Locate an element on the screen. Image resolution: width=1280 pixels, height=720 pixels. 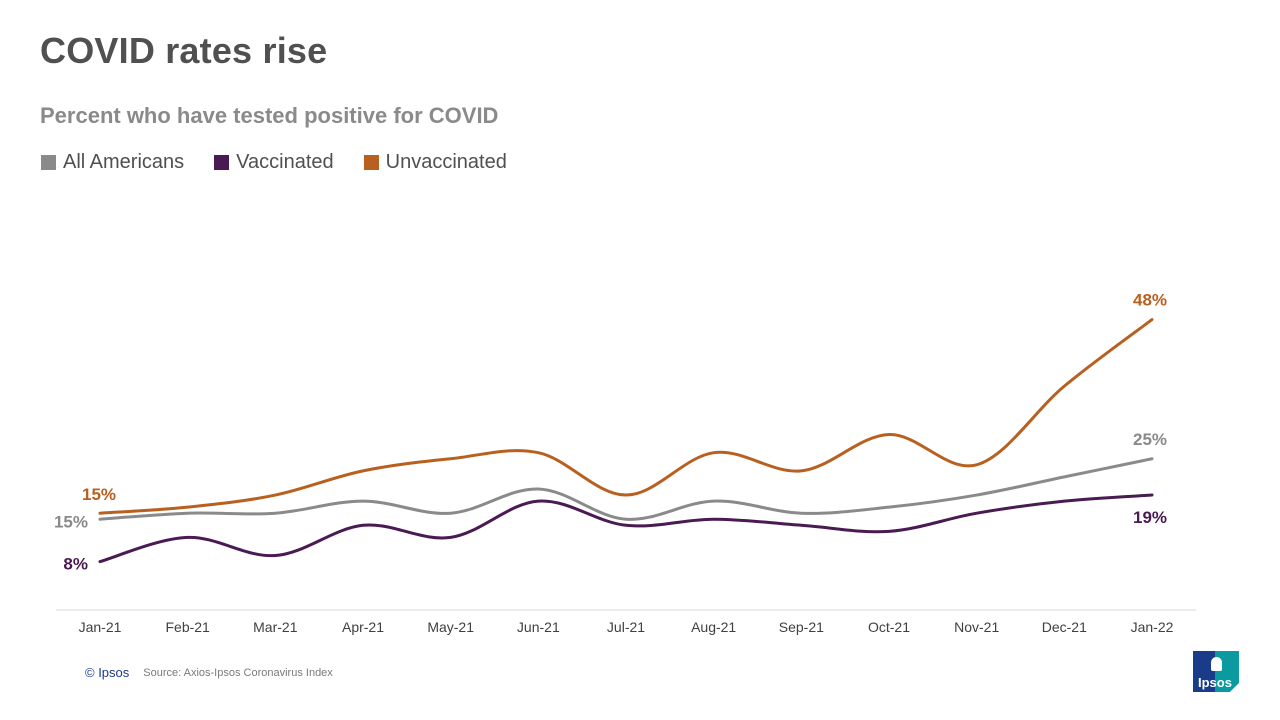
data-label-vaccinated-first: 8% is located at coordinates (75, 564).